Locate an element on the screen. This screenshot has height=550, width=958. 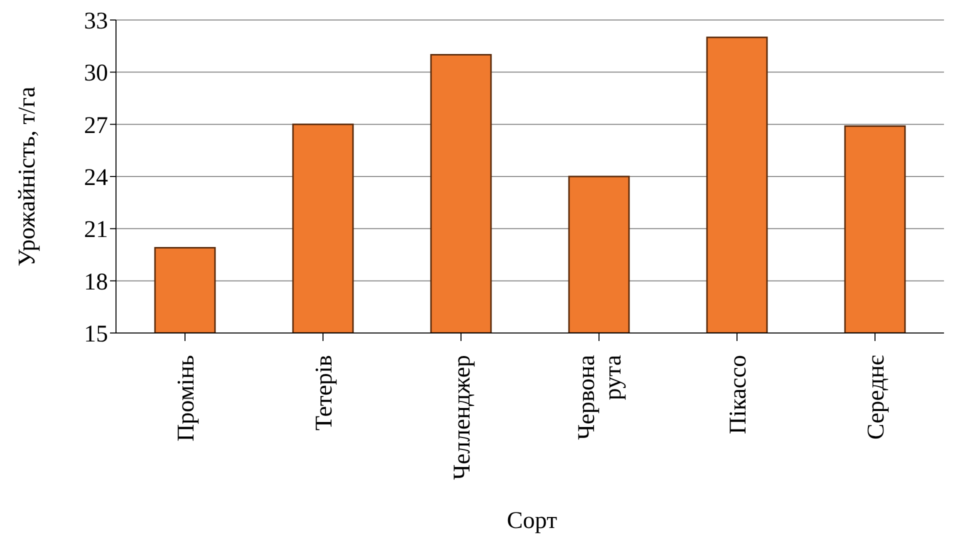
x-tick-label: Середнє is located at coordinates (876, 397).